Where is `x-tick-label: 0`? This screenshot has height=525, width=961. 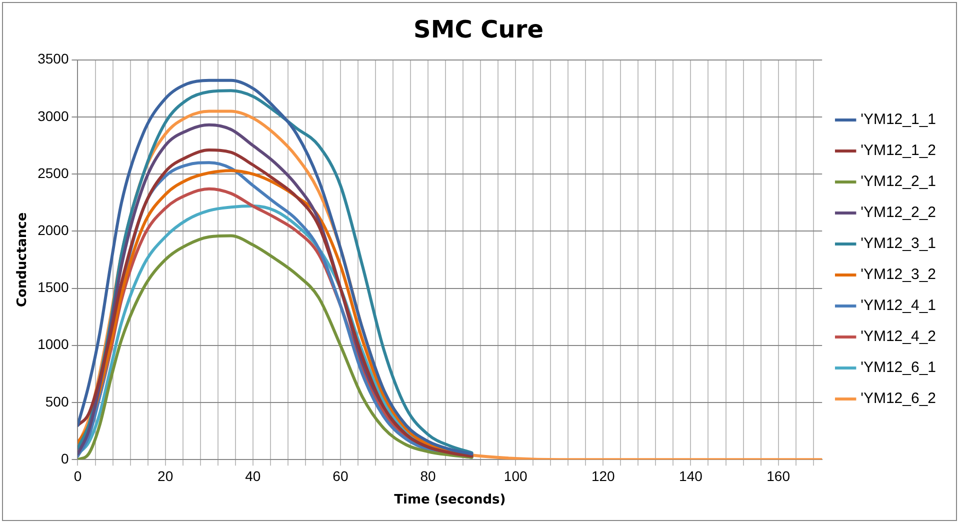 x-tick-label: 0 is located at coordinates (78, 476).